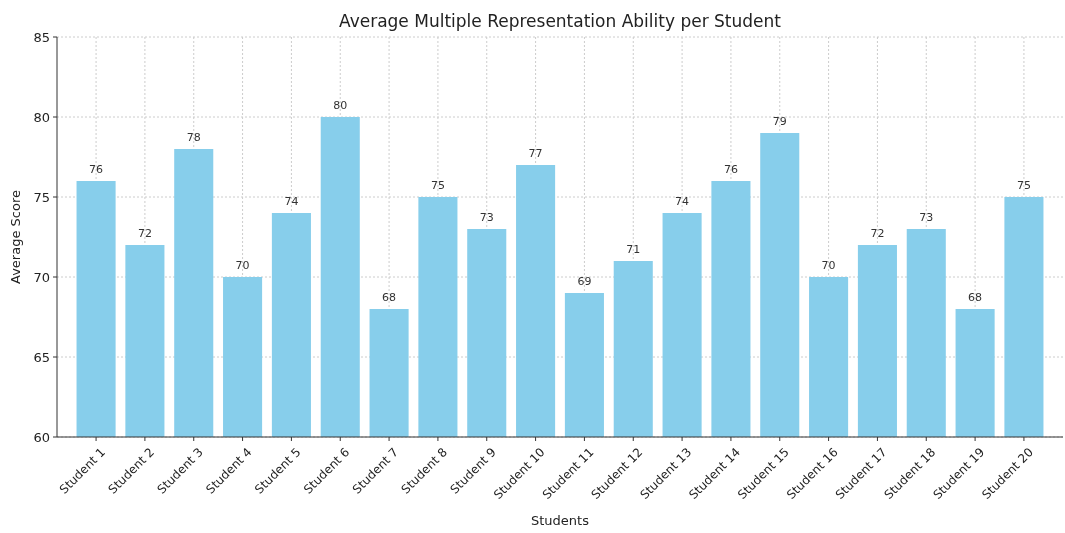 This screenshot has height=533, width=1065. What do you see at coordinates (41, 37) in the screenshot?
I see `y-tick-label: 85` at bounding box center [41, 37].